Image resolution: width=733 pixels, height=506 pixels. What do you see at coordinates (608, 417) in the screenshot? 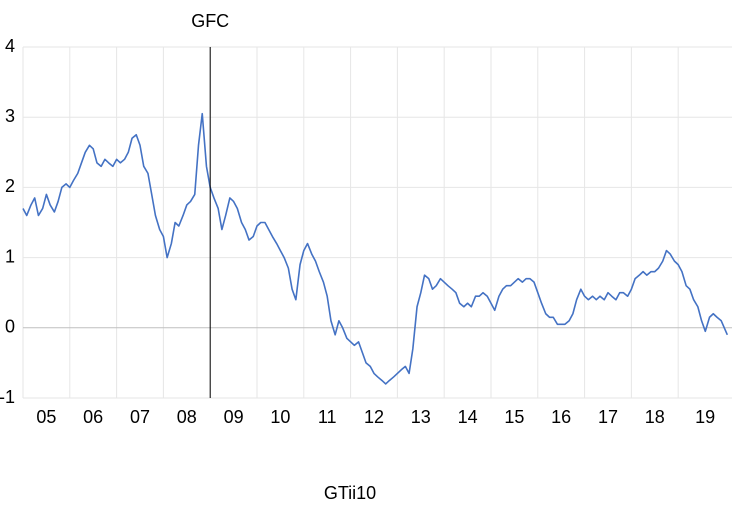
I see `x-tick-label: 17` at bounding box center [608, 417].